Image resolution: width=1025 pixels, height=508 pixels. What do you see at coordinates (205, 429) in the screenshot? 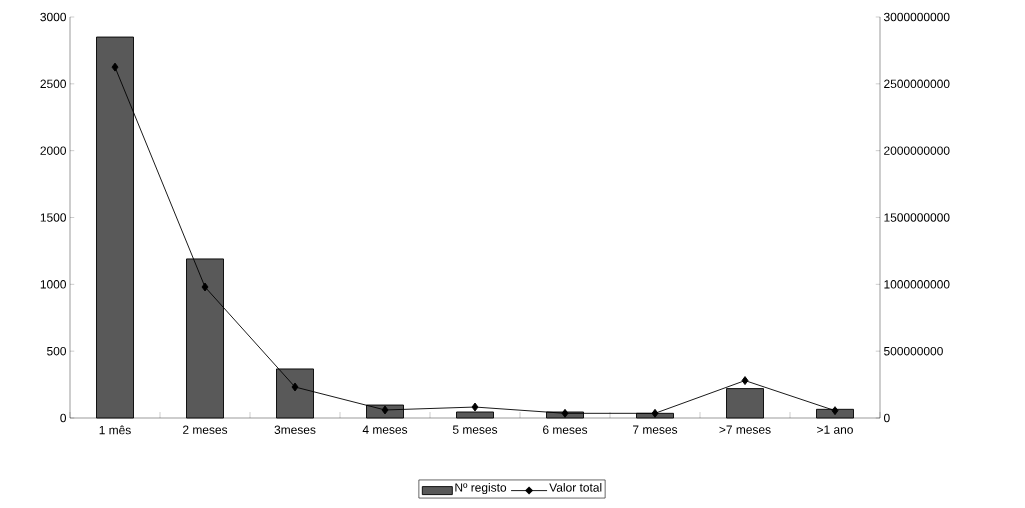
I see `x-tick-label: 2 meses` at bounding box center [205, 429].